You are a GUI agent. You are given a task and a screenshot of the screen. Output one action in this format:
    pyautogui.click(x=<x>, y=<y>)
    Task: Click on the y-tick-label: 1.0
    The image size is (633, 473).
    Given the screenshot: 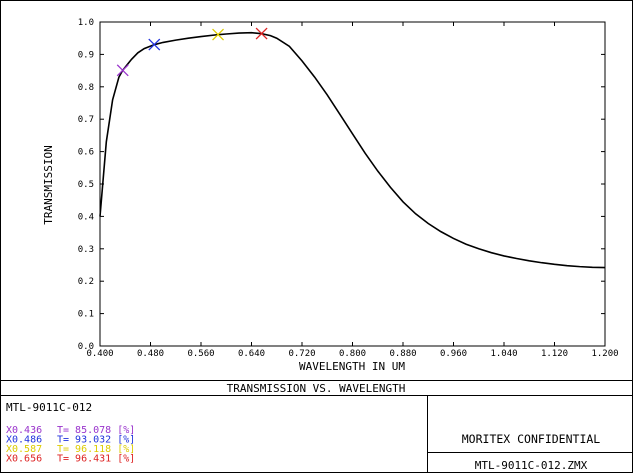 What is the action you would take?
    pyautogui.click(x=86, y=23)
    